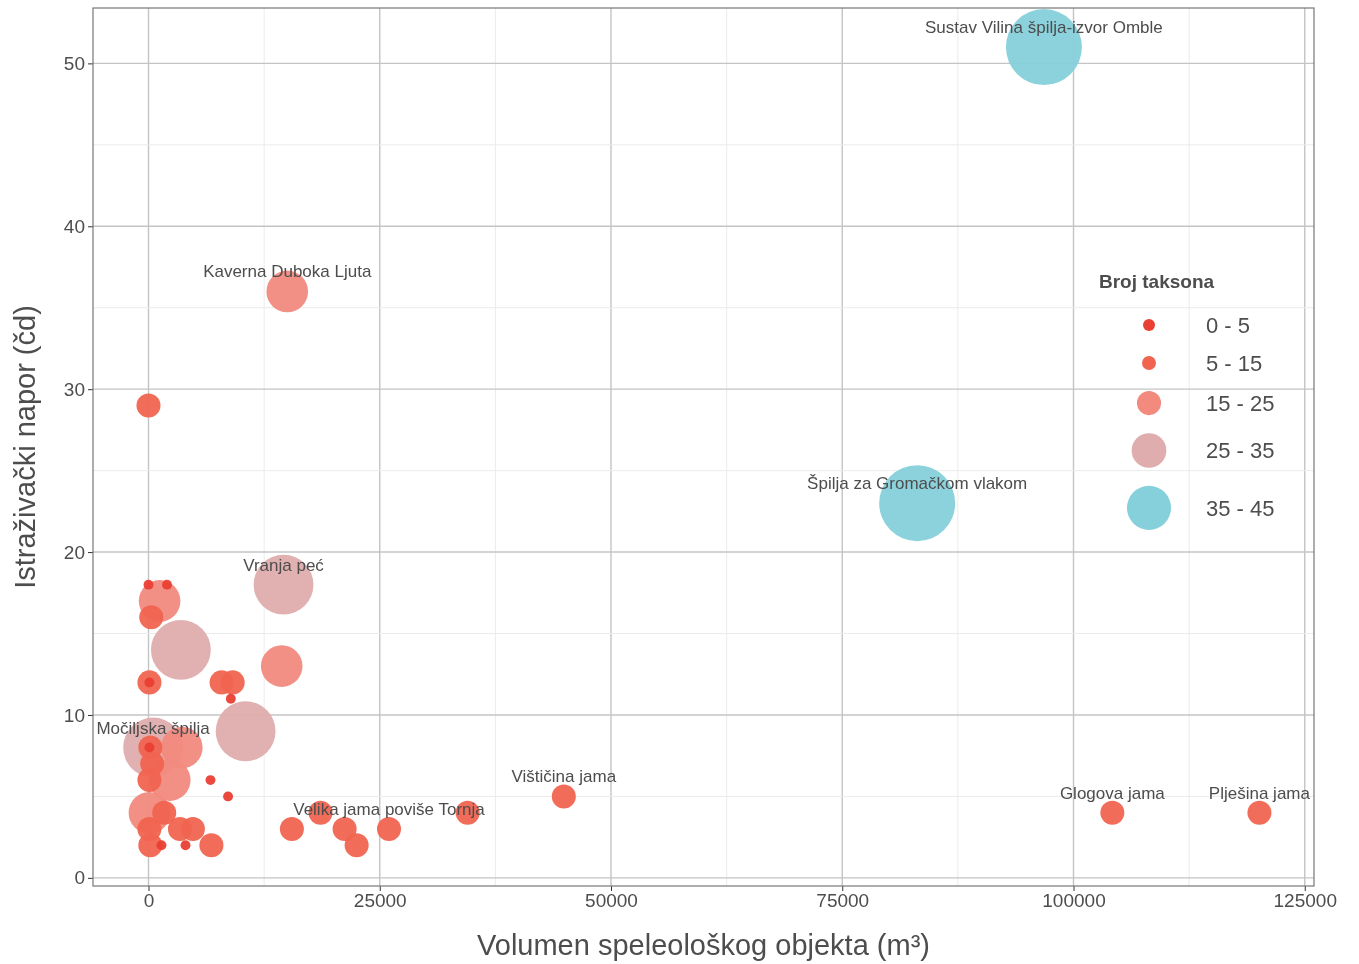  What do you see at coordinates (1240, 451) in the screenshot?
I see `legend-label: 25 - 35` at bounding box center [1240, 451].